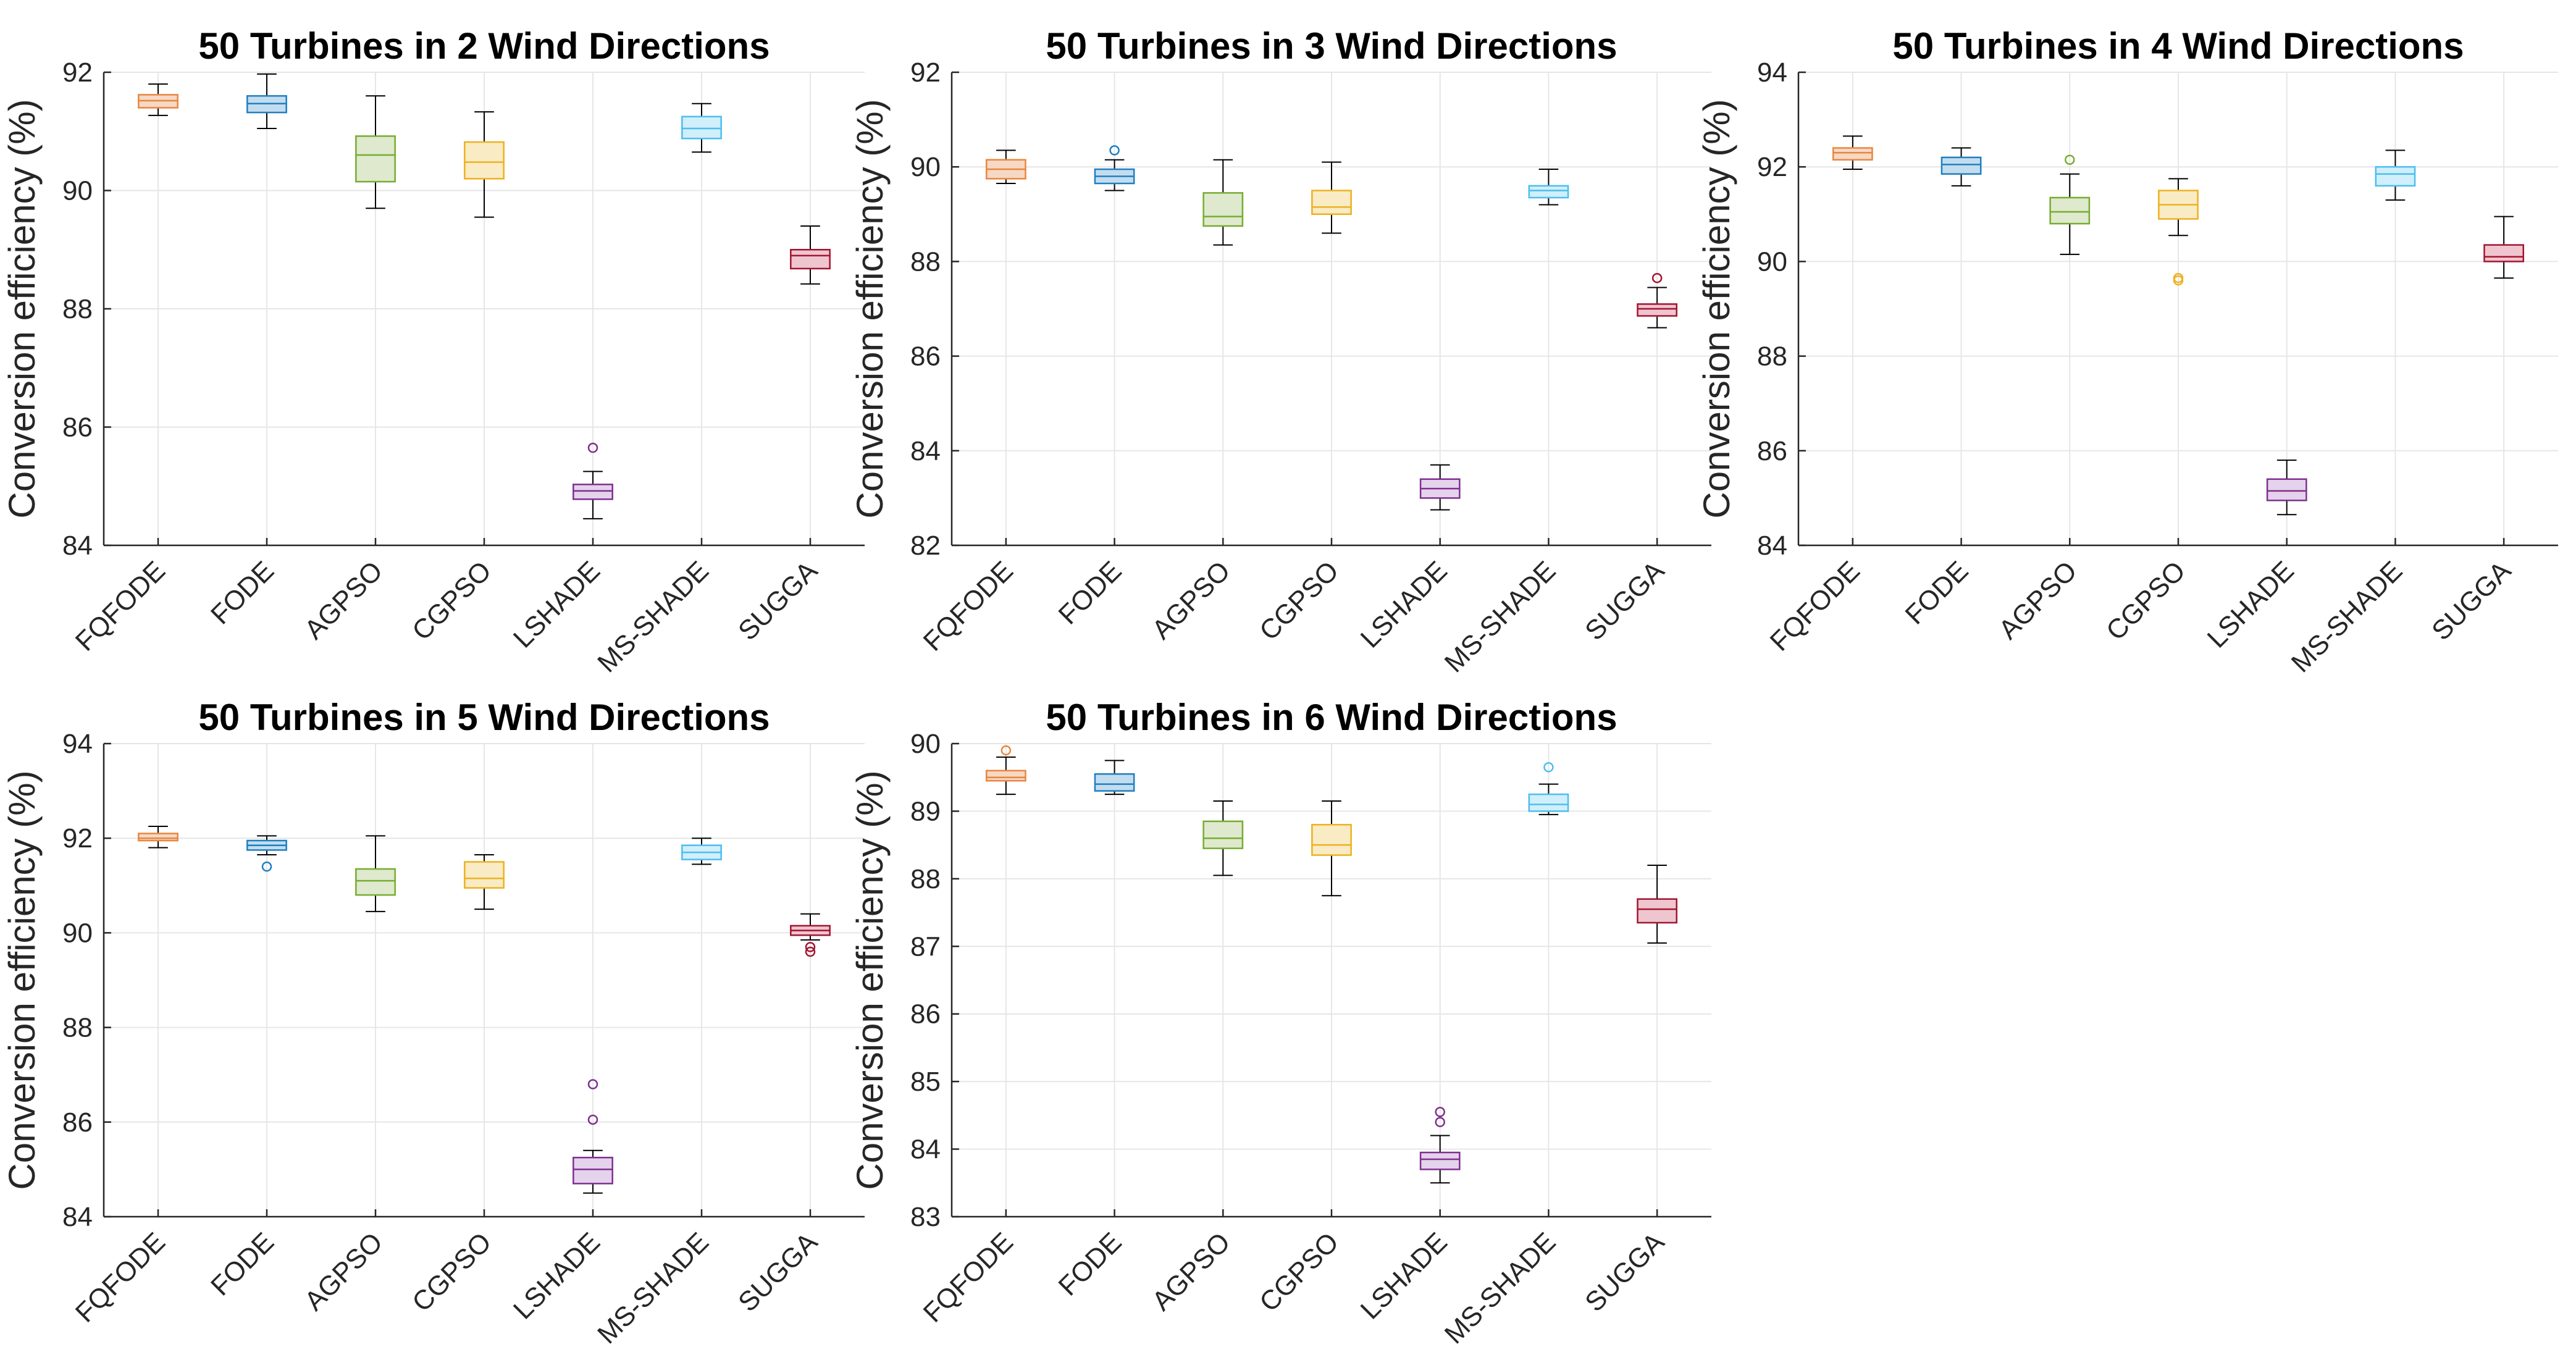  What do you see at coordinates (2178, 46) in the screenshot?
I see `chart-title: 50 Turbines in 4 Wind Directions` at bounding box center [2178, 46].